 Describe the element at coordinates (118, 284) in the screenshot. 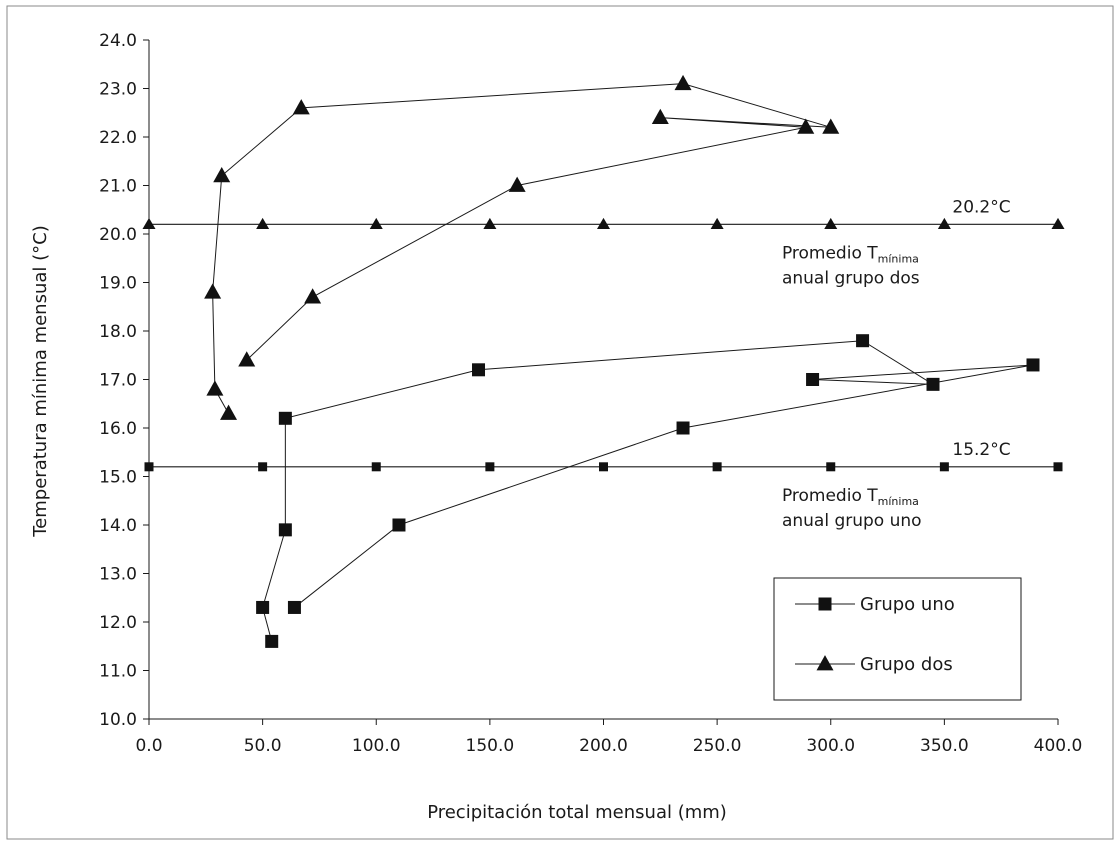

I see `y-tick-label: 19.0` at that location.